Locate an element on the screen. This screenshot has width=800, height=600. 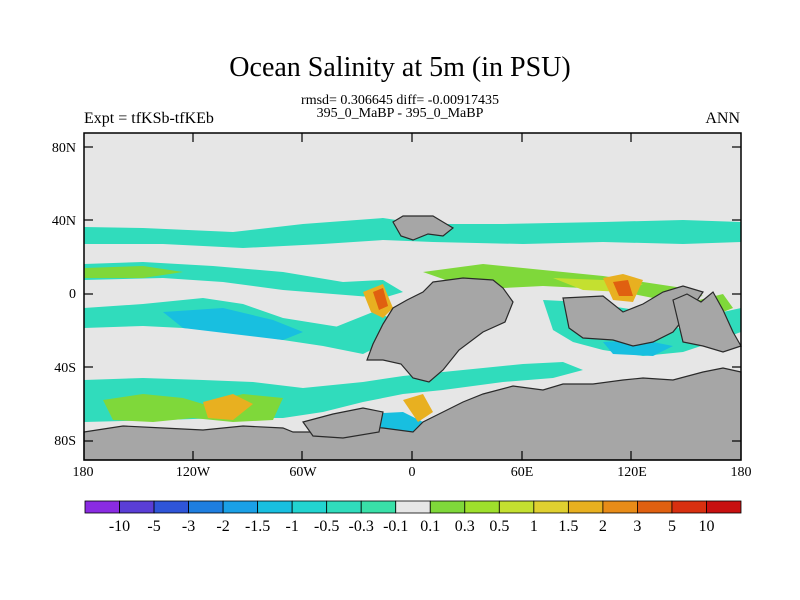
colorbar-label: -1 is located at coordinates (292, 526).